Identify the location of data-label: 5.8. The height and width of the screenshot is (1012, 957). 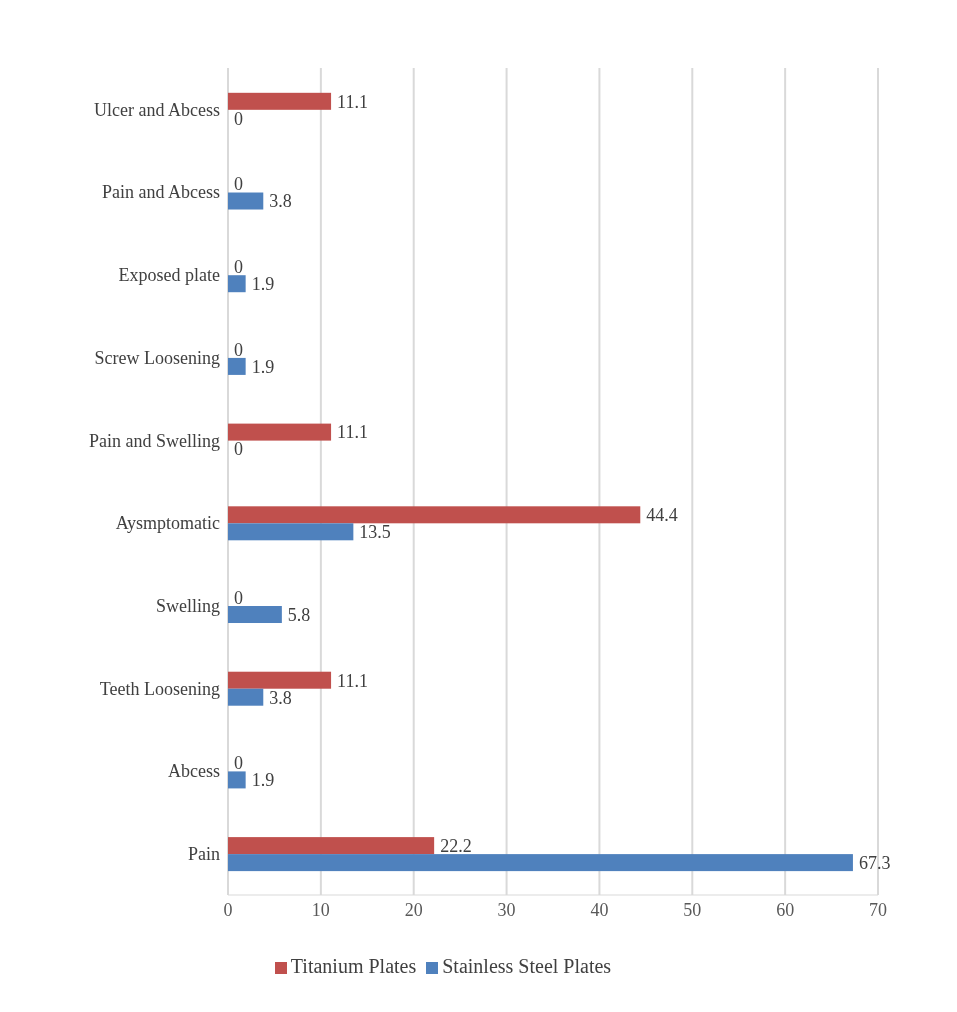
(299, 614).